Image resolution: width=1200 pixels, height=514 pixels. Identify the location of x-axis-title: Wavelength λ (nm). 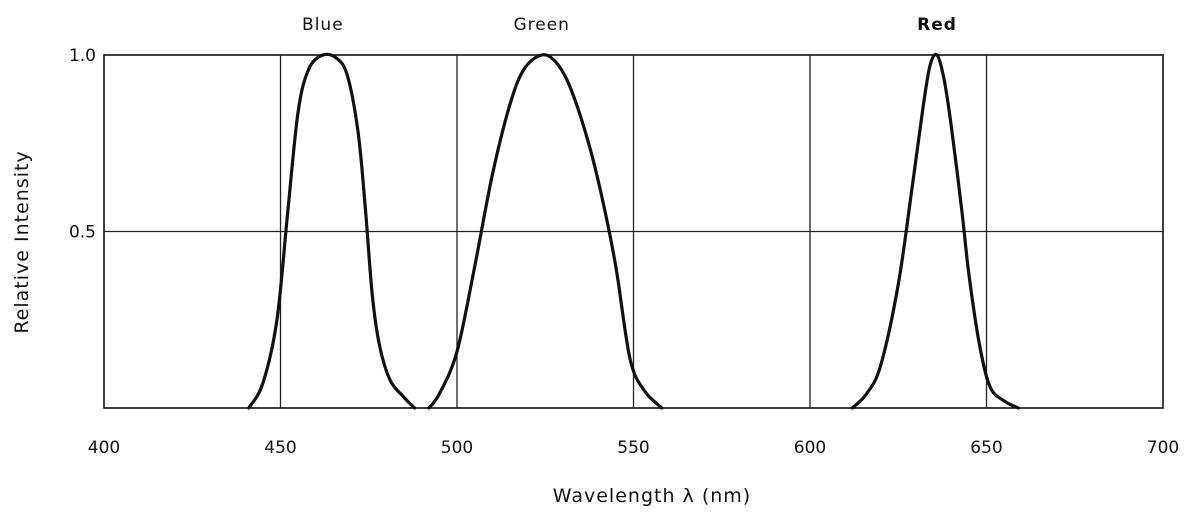
(652, 496).